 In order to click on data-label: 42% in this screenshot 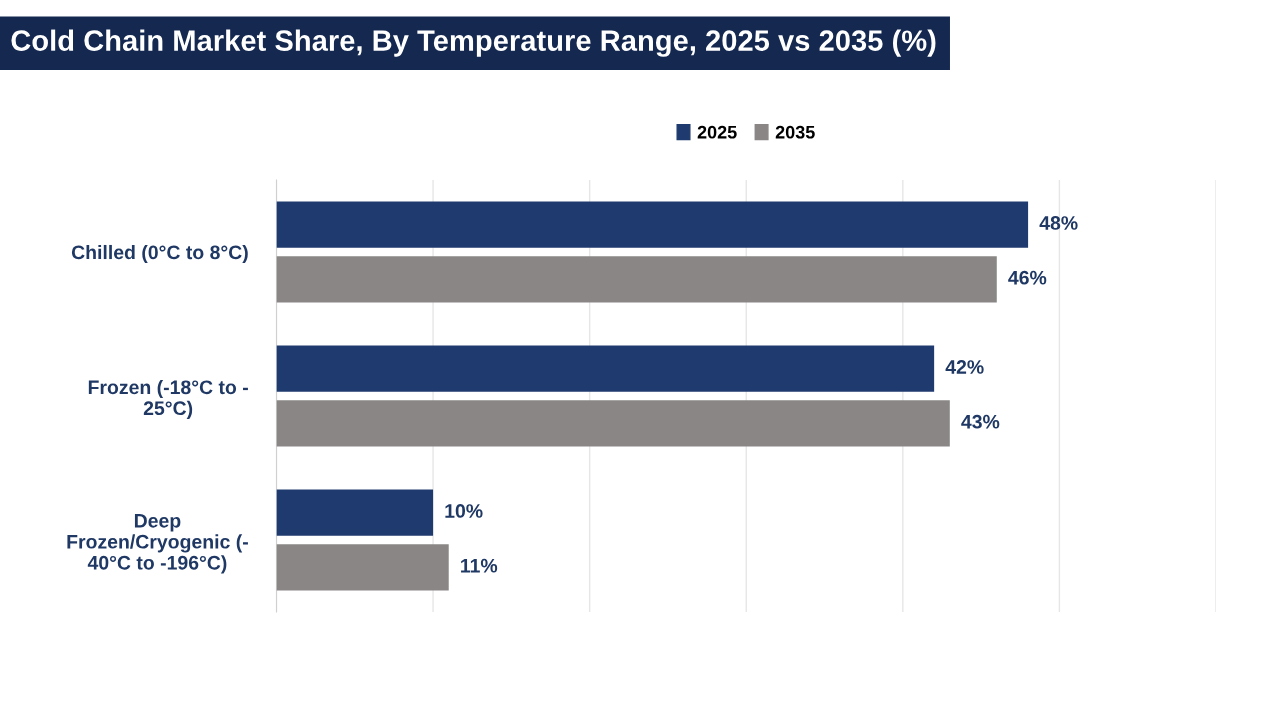, I will do `click(964, 367)`.